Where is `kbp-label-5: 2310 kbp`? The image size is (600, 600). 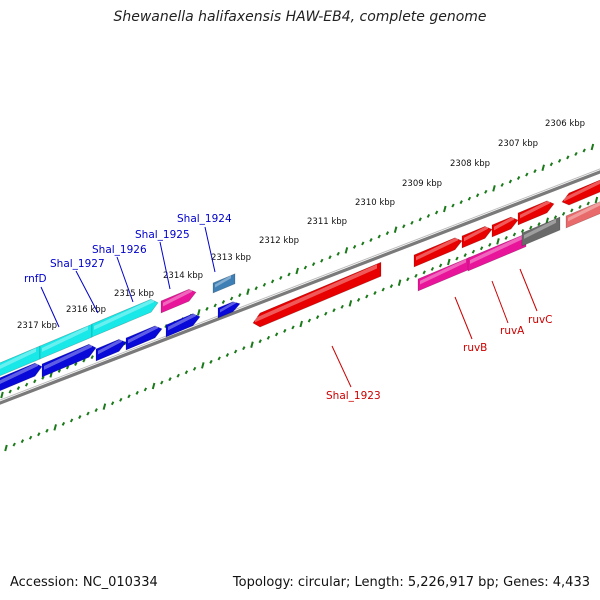
kbp-label-5: 2310 kbp is located at coordinates (375, 203).